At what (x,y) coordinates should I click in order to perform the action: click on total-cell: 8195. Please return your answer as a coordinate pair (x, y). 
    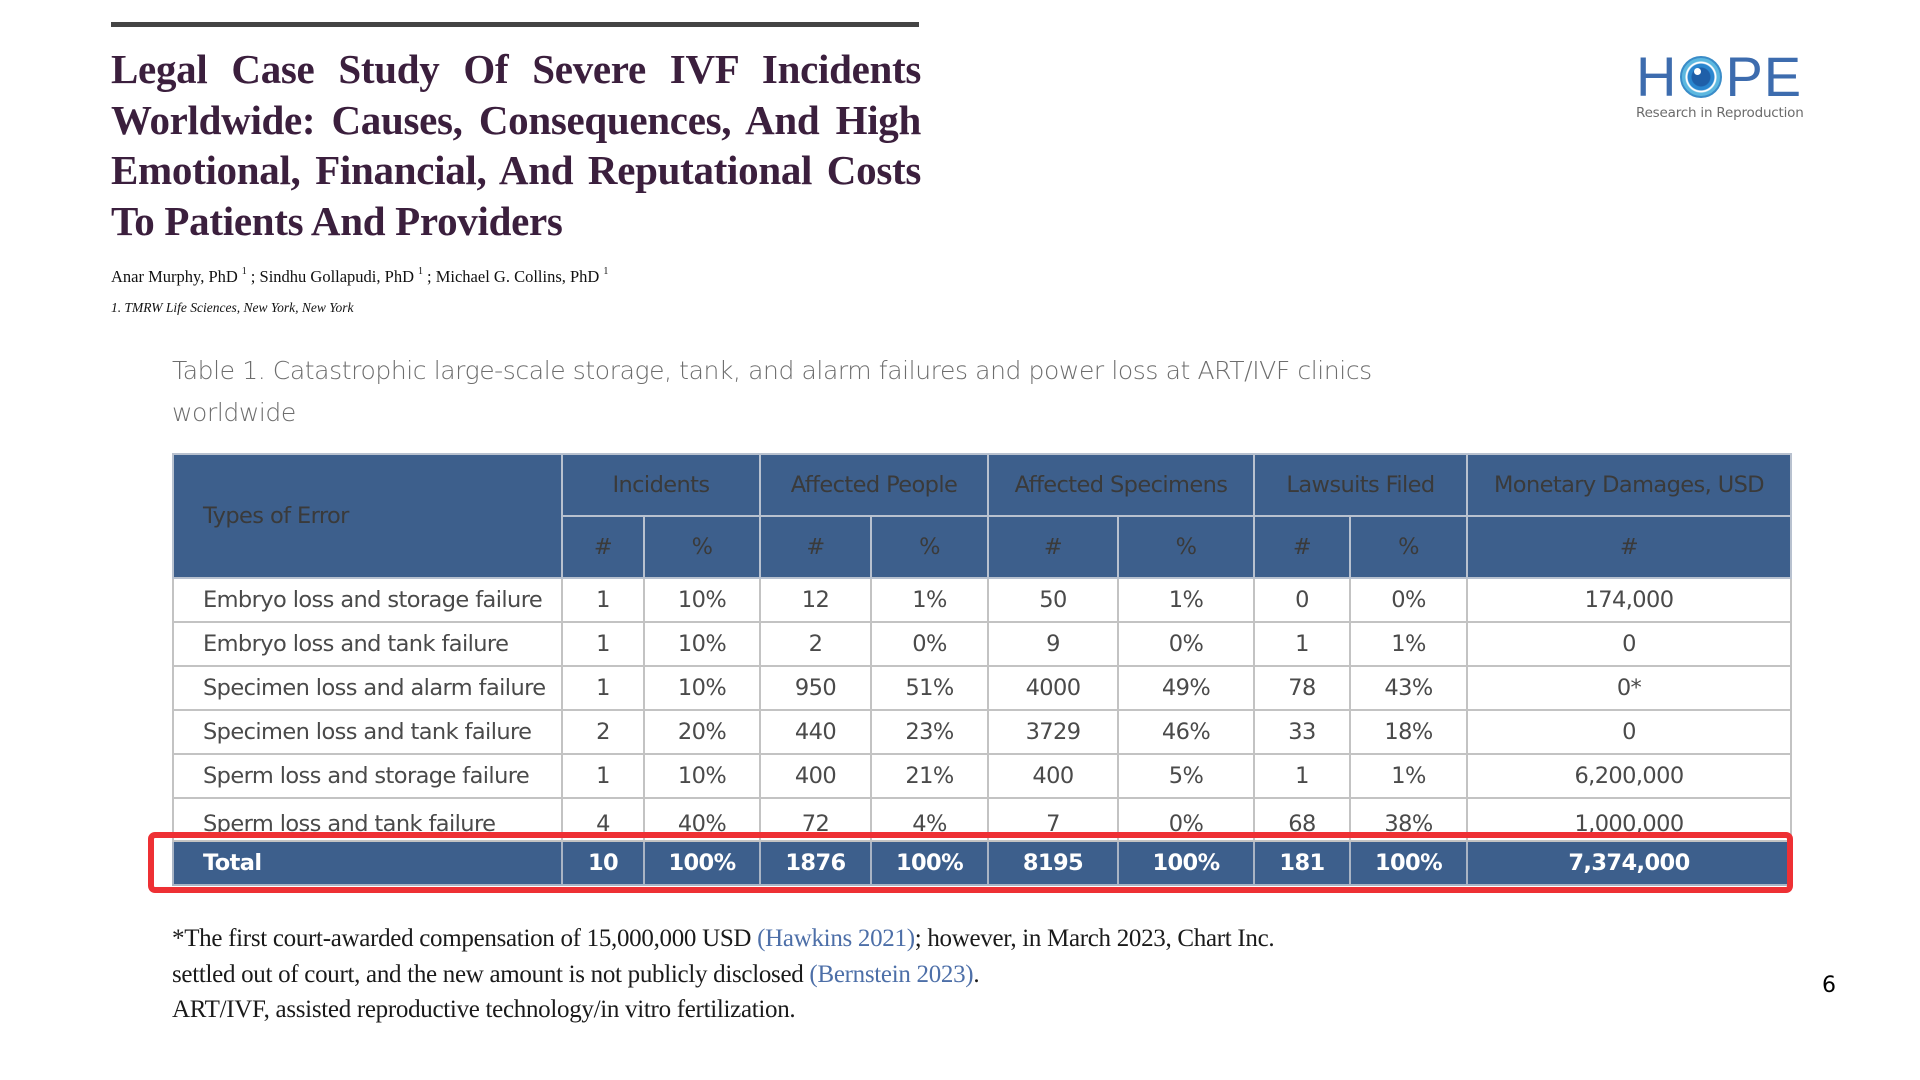
    Looking at the image, I should click on (1053, 863).